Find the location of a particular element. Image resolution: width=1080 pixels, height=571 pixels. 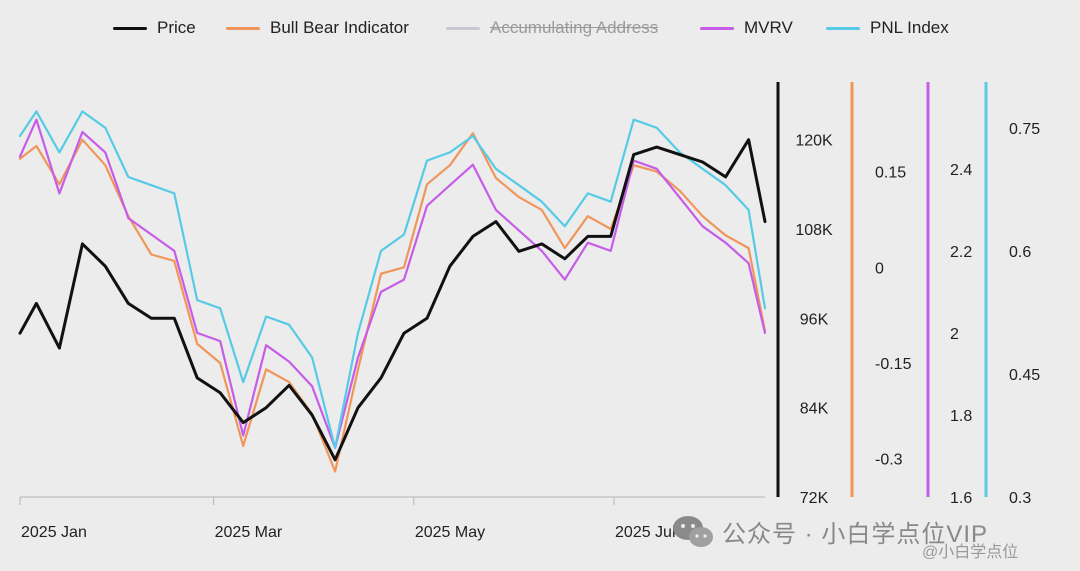

y-tick-label: 2.2 is located at coordinates (961, 252).